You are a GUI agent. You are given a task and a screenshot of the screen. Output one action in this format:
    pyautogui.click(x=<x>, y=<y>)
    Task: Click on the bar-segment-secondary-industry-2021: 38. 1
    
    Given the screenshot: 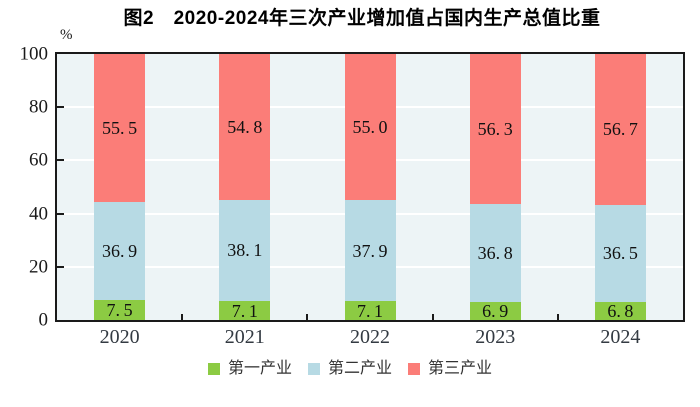 What is the action you would take?
    pyautogui.click(x=245, y=250)
    